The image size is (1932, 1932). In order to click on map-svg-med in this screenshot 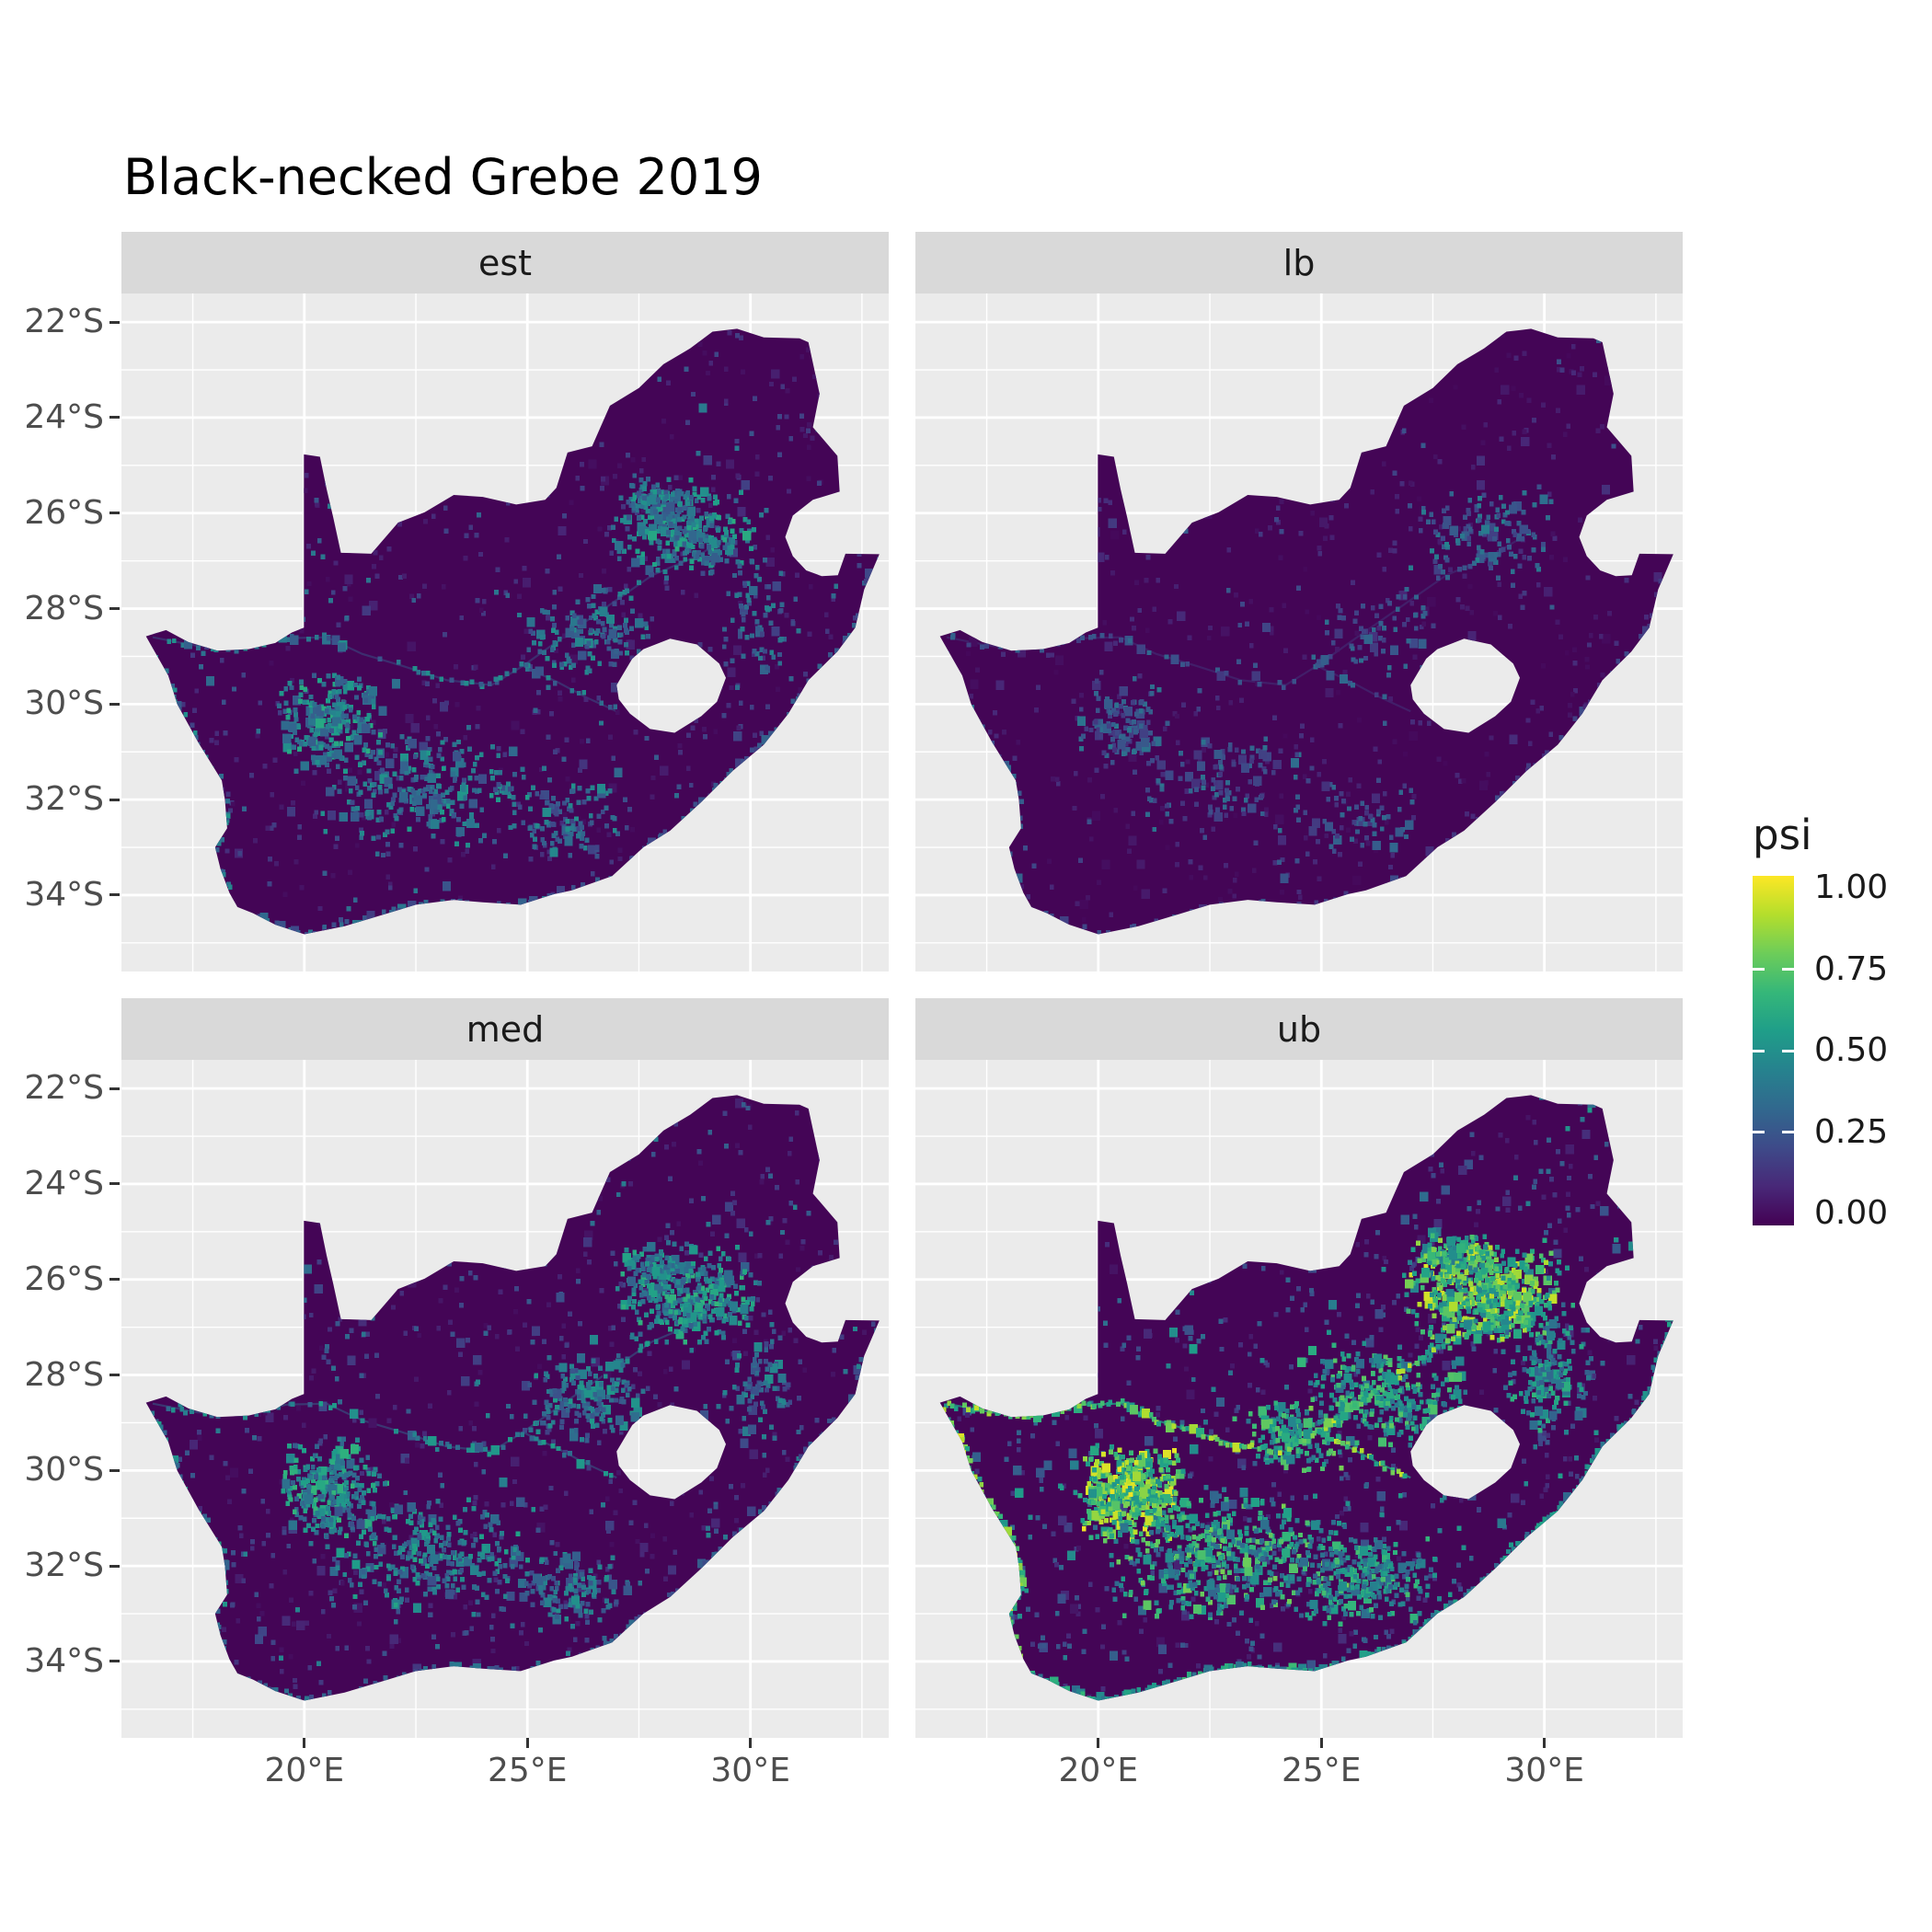, I will do `click(505, 1399)`.